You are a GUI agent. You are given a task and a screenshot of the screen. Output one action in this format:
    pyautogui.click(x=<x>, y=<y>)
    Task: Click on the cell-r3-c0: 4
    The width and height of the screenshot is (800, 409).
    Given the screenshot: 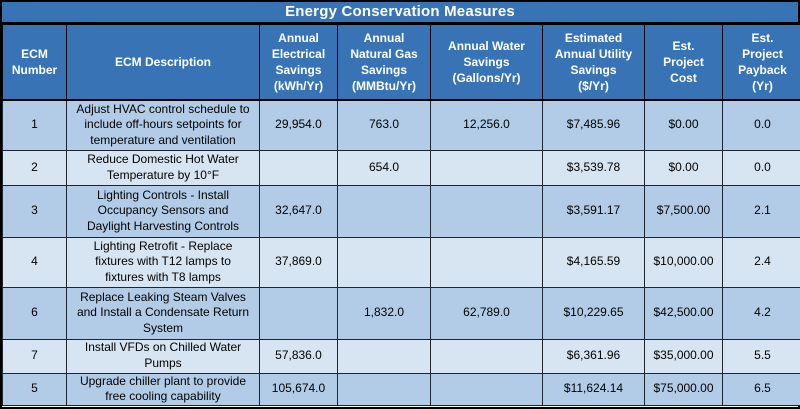 What is the action you would take?
    pyautogui.click(x=34, y=262)
    